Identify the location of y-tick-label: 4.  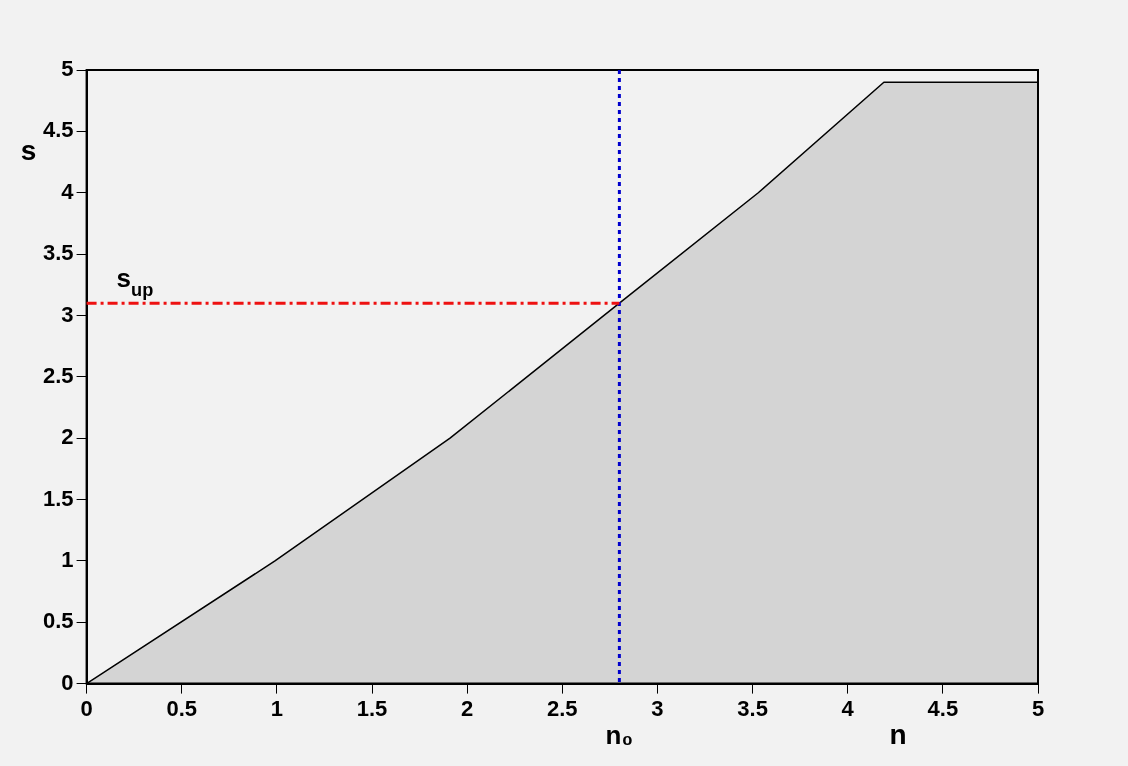
(68, 191).